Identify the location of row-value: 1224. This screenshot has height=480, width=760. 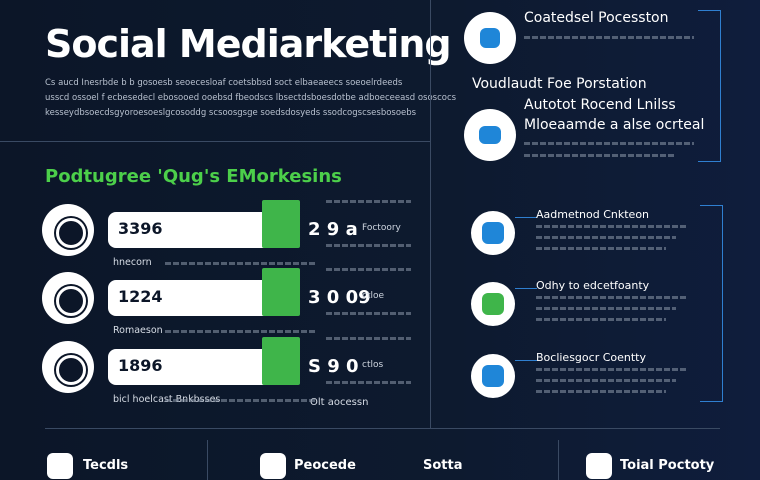
(140, 296).